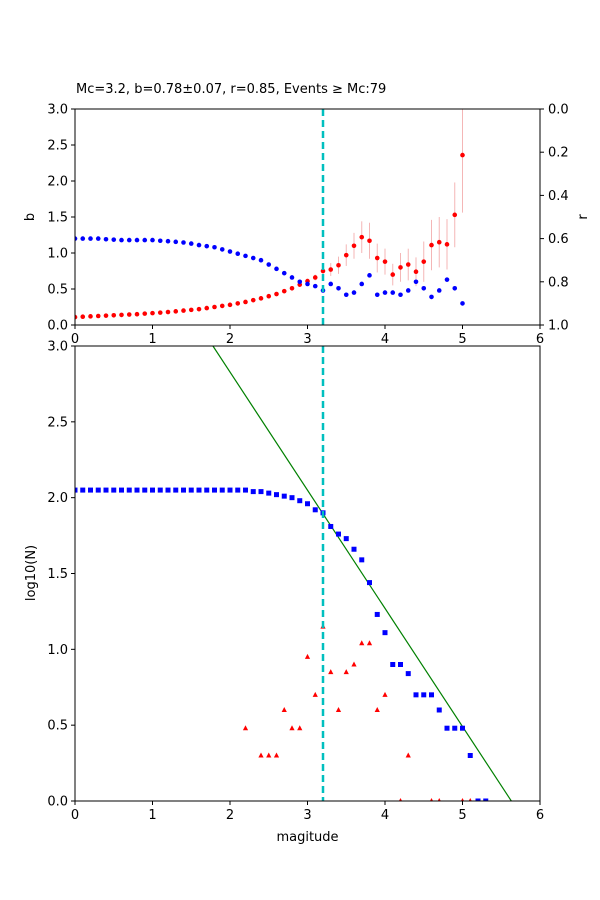  I want to click on x-tick-label: 4, so click(385, 339).